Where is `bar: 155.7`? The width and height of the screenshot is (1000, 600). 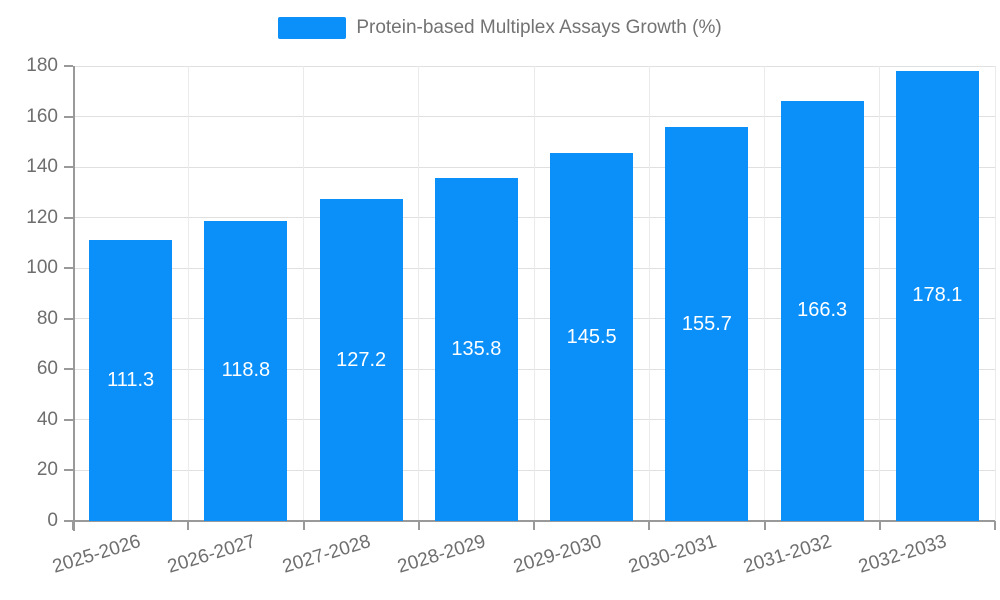
bar: 155.7 is located at coordinates (707, 324).